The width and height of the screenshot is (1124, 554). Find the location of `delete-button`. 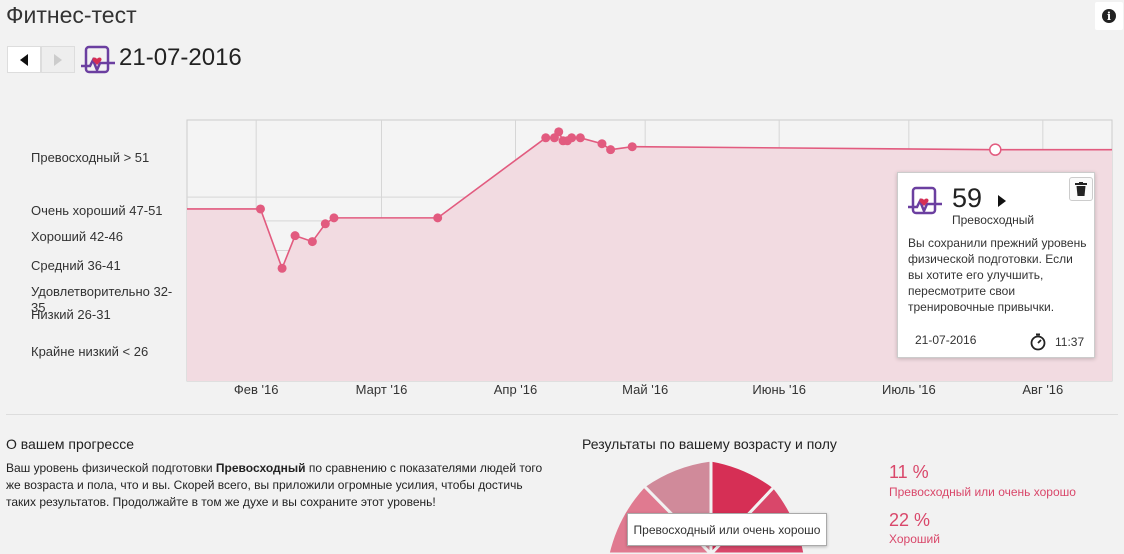

delete-button is located at coordinates (1081, 189).